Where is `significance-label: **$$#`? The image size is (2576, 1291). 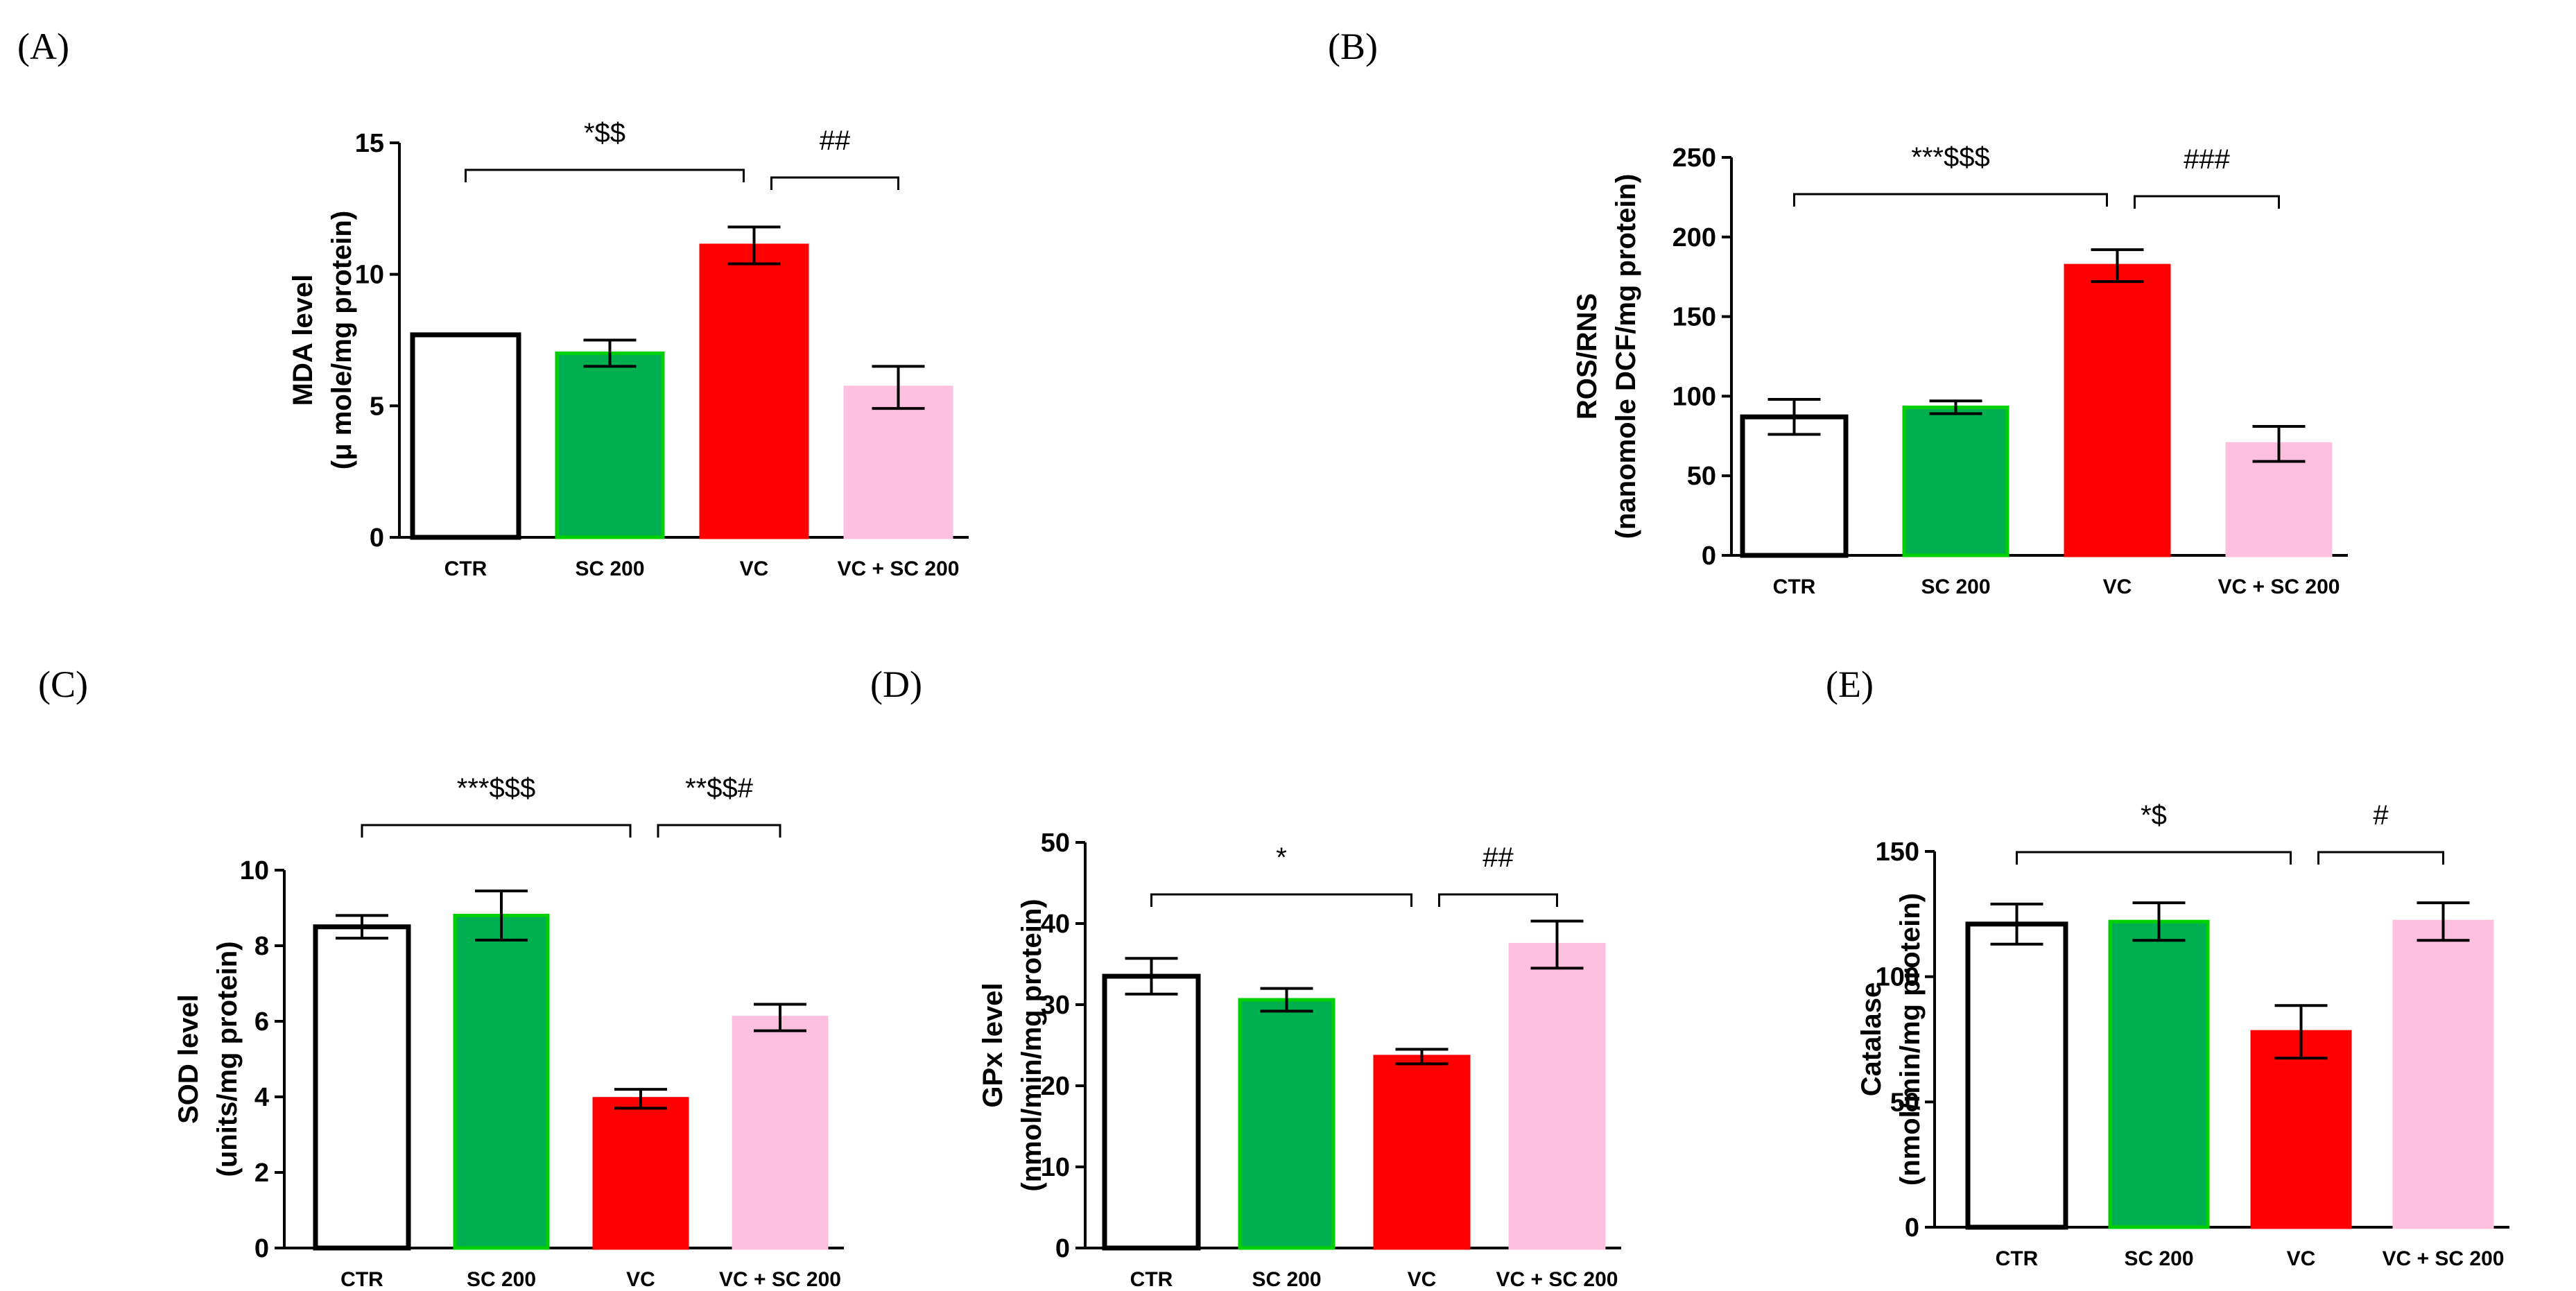 significance-label: **$$# is located at coordinates (719, 788).